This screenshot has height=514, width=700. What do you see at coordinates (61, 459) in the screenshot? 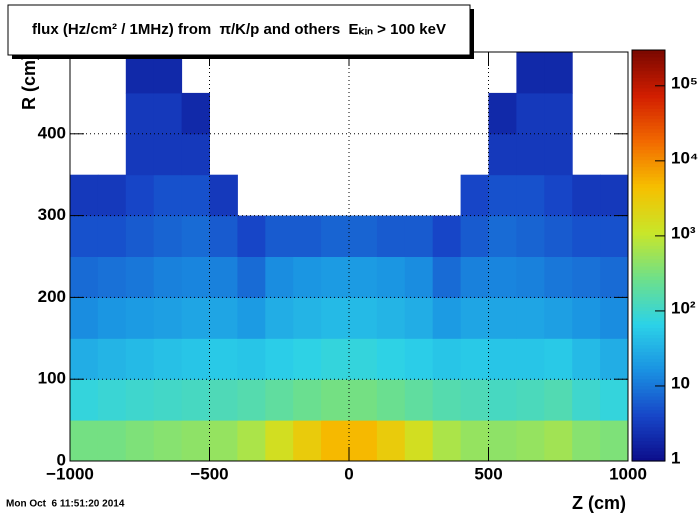
I see `y-tick-label: 0` at bounding box center [61, 459].